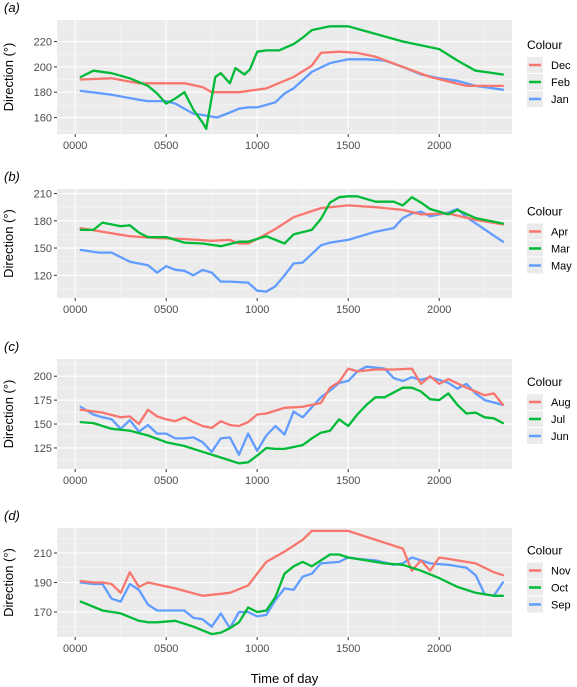  Describe the element at coordinates (561, 606) in the screenshot. I see `legend-label-sep: Sep` at that location.